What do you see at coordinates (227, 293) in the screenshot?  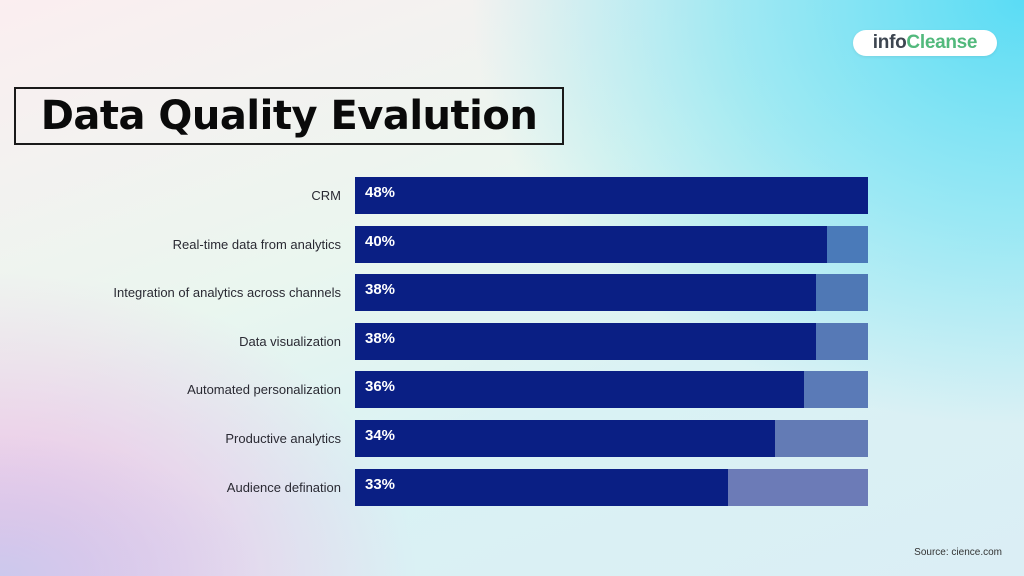 I see `category-label: Integration of analytics across channels` at bounding box center [227, 293].